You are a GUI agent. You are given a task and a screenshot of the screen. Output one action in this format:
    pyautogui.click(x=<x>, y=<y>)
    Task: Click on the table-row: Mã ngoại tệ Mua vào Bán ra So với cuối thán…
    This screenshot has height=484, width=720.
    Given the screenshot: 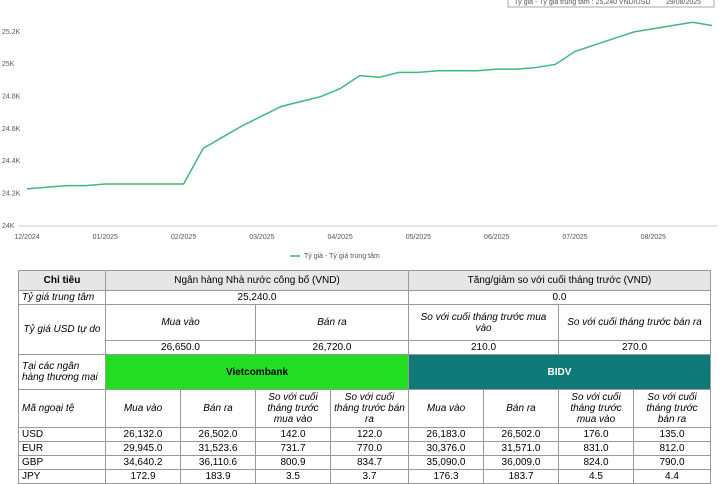 What is the action you would take?
    pyautogui.click(x=365, y=408)
    